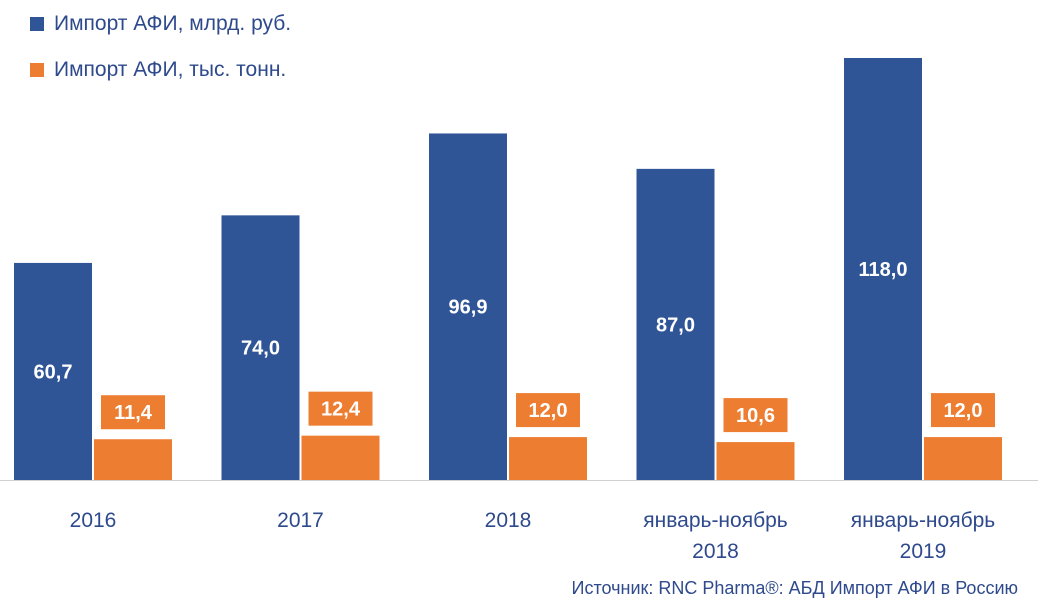 The image size is (1038, 613). What do you see at coordinates (37, 24) in the screenshot?
I see `legend-swatch-rub` at bounding box center [37, 24].